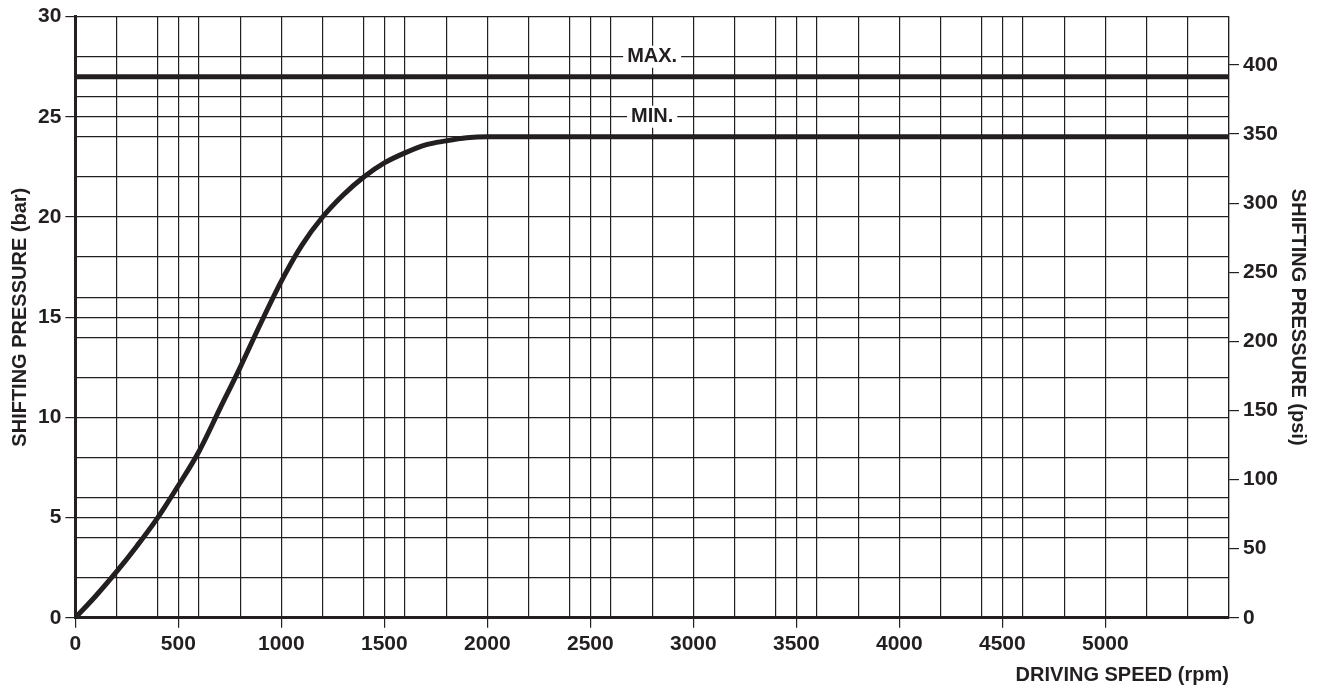 The image size is (1324, 699). What do you see at coordinates (590, 643) in the screenshot?
I see `x-tick-label: 2500` at bounding box center [590, 643].